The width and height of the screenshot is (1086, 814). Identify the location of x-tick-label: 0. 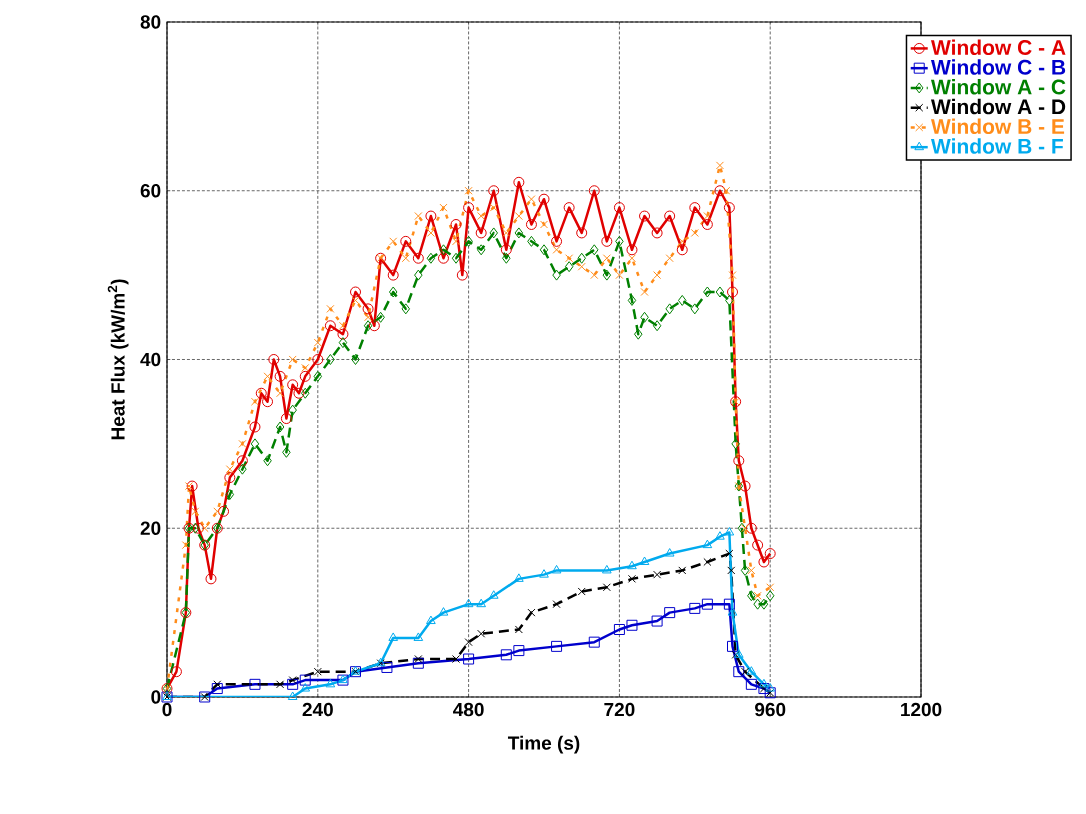
(167, 709).